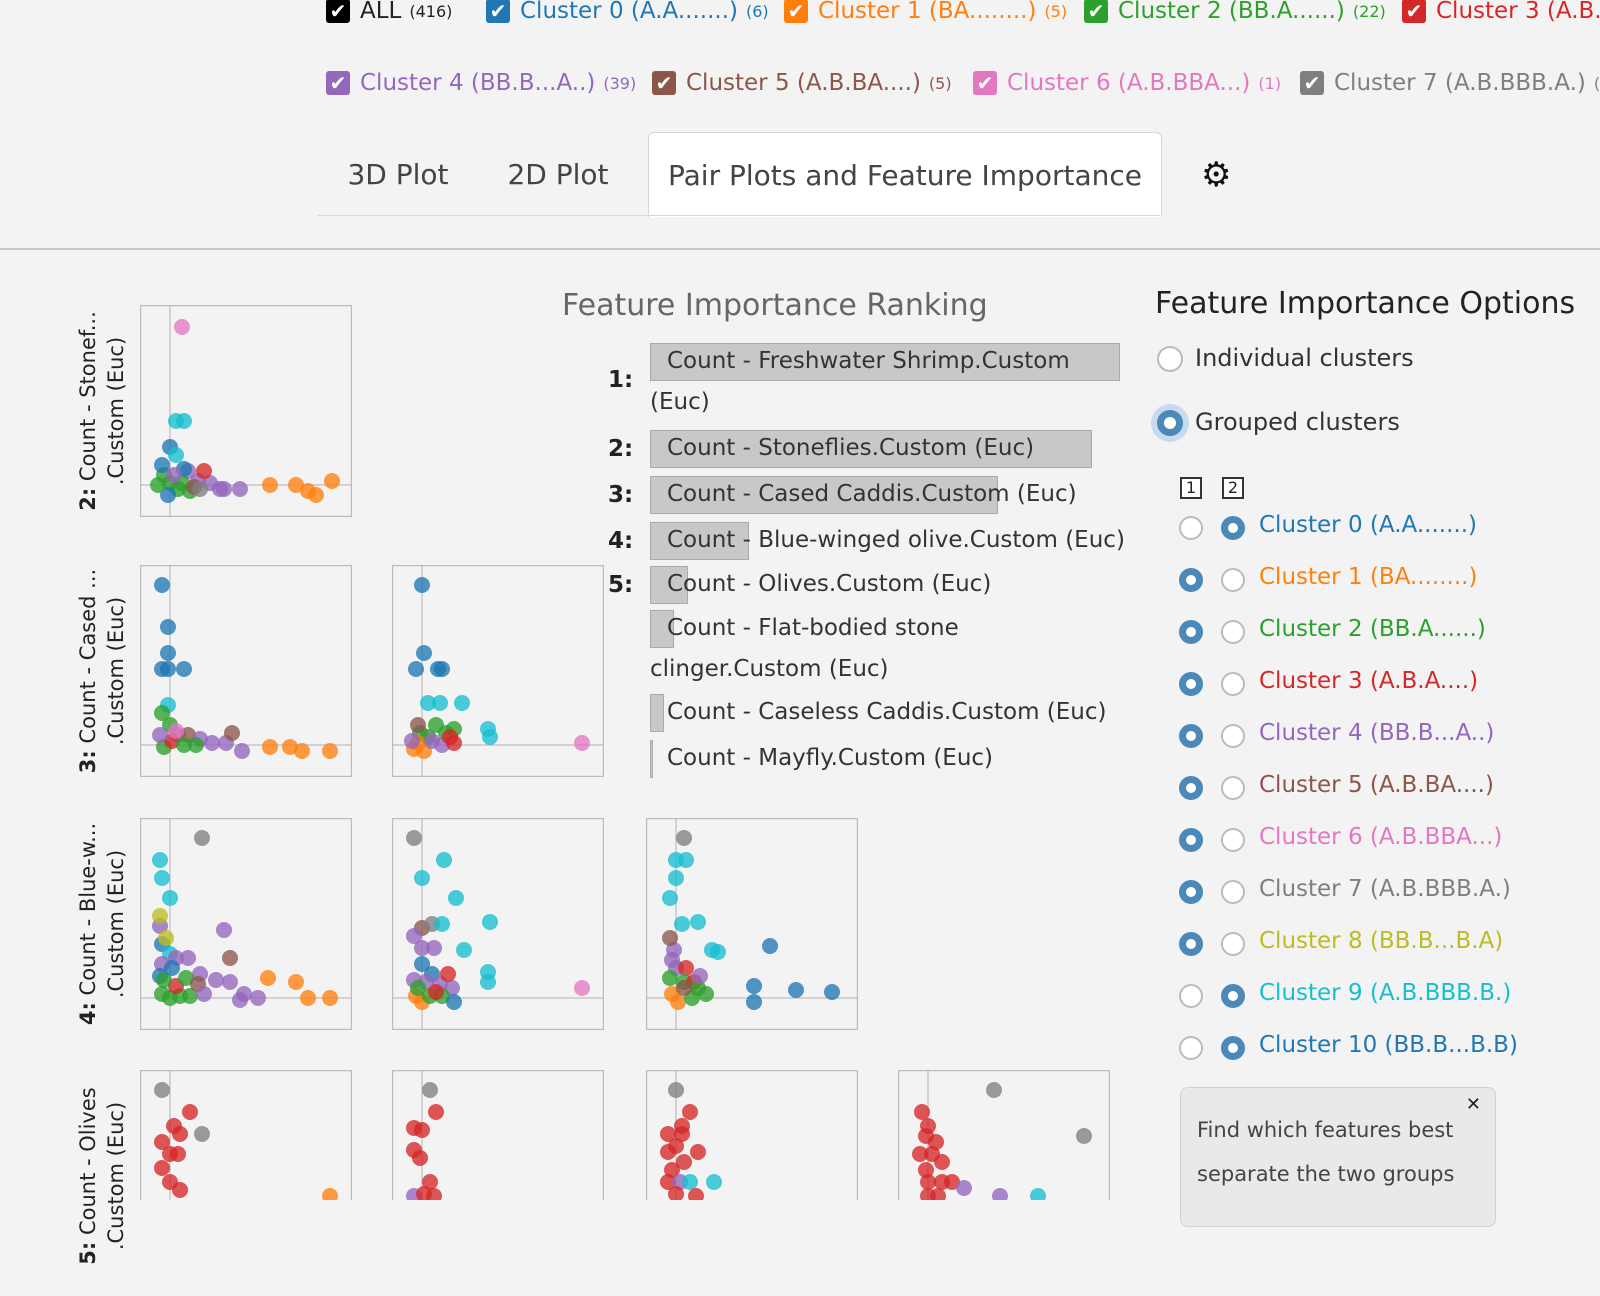 The width and height of the screenshot is (1600, 1296). What do you see at coordinates (246, 924) in the screenshot?
I see `scatter-bluewinged-vs-shrimp` at bounding box center [246, 924].